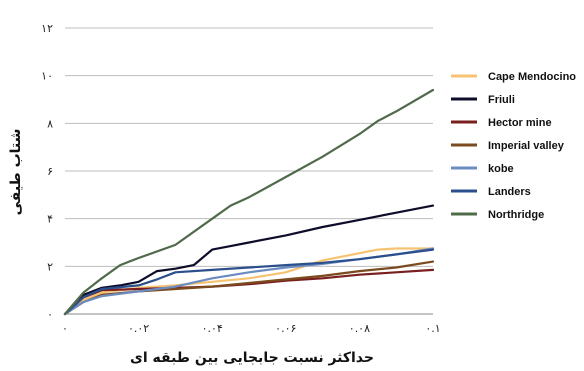 This screenshot has width=584, height=371. I want to click on series-line-hector-mine, so click(249, 292).